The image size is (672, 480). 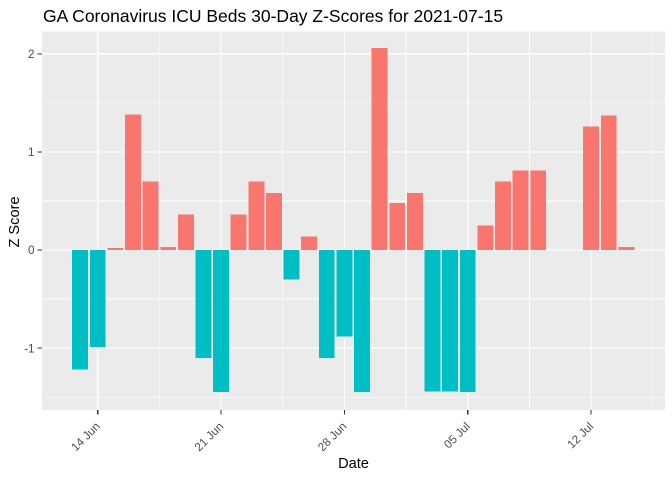 I want to click on y-axis: 2 1 0 -1, so click(x=33, y=201).